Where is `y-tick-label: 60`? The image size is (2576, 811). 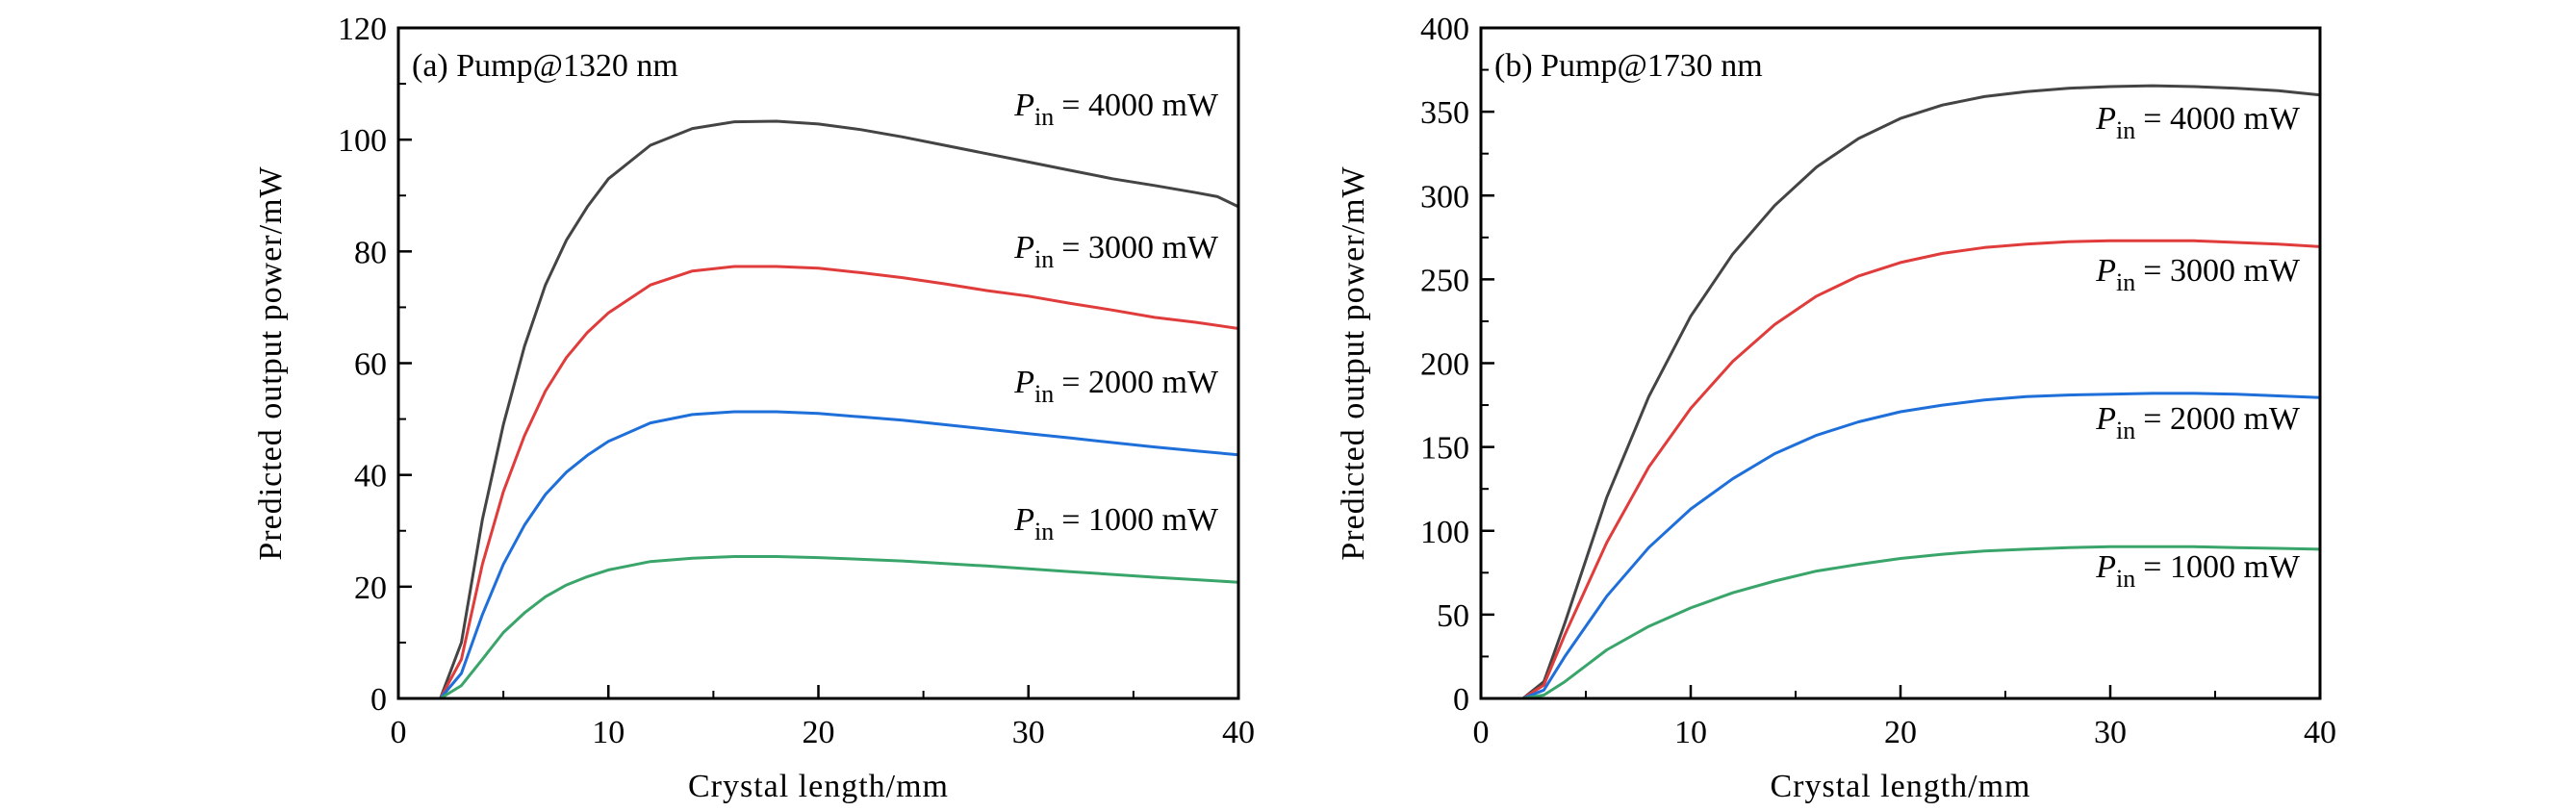 y-tick-label: 60 is located at coordinates (370, 365).